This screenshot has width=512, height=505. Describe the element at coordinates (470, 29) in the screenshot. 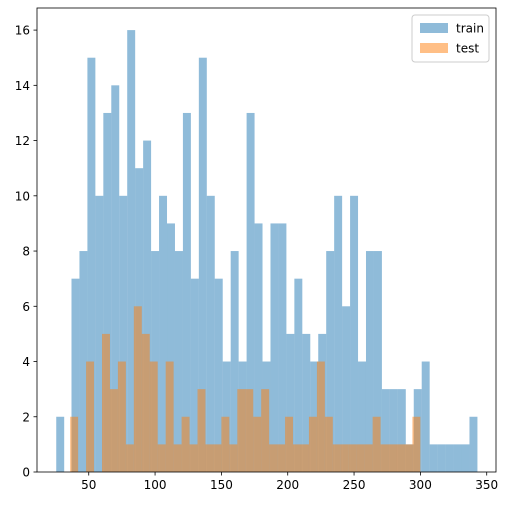

I see `legend-label-train: train` at that location.